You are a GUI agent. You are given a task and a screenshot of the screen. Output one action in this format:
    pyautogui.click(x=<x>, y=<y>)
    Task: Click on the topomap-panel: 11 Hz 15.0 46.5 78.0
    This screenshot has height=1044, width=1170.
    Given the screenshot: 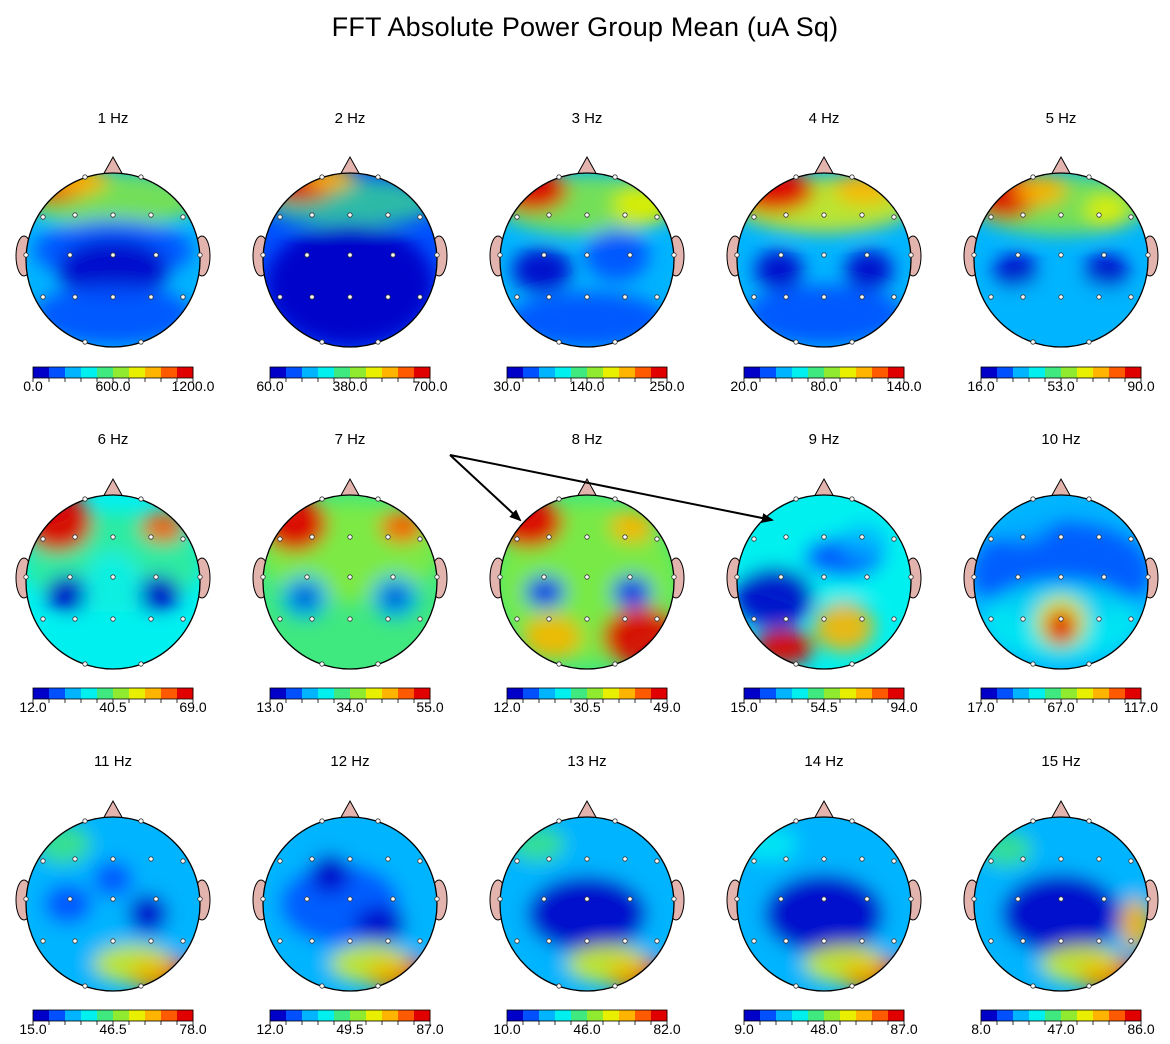 What is the action you would take?
    pyautogui.click(x=113, y=895)
    